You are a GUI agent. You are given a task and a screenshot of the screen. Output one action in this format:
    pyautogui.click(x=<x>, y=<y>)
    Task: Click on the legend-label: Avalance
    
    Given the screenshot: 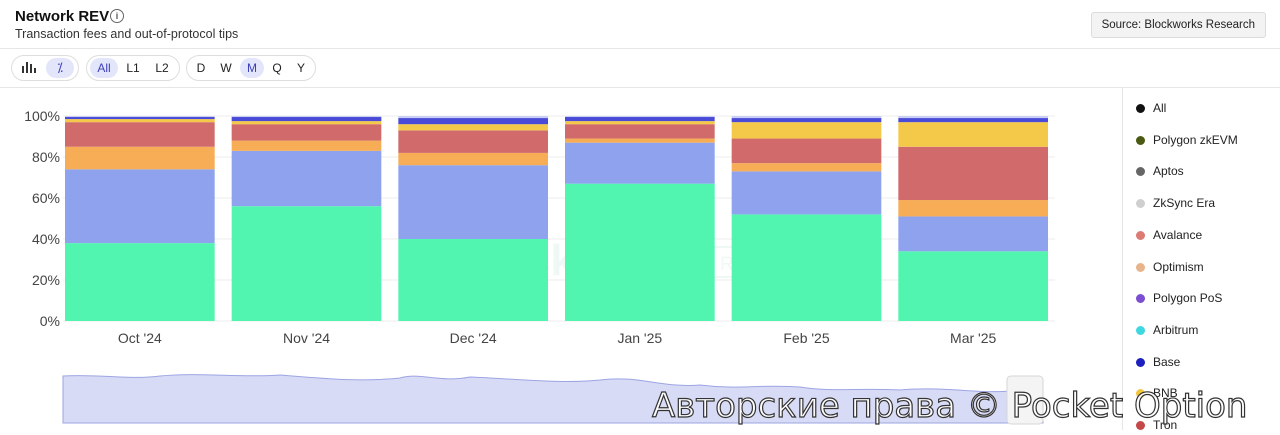 What is the action you would take?
    pyautogui.click(x=1178, y=234)
    